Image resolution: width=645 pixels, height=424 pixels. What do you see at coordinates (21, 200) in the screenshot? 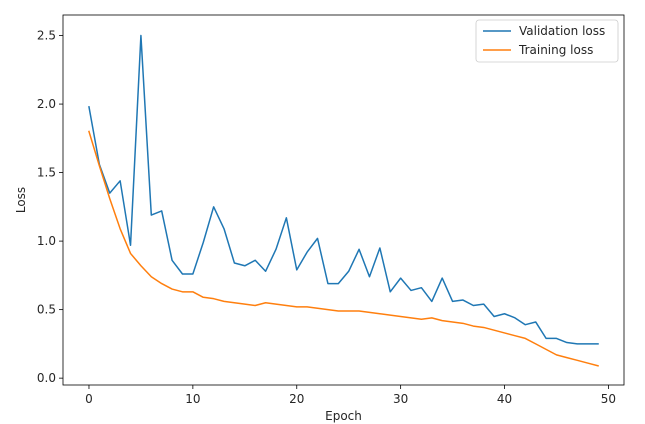
I see `y-axis-label: Loss` at bounding box center [21, 200].